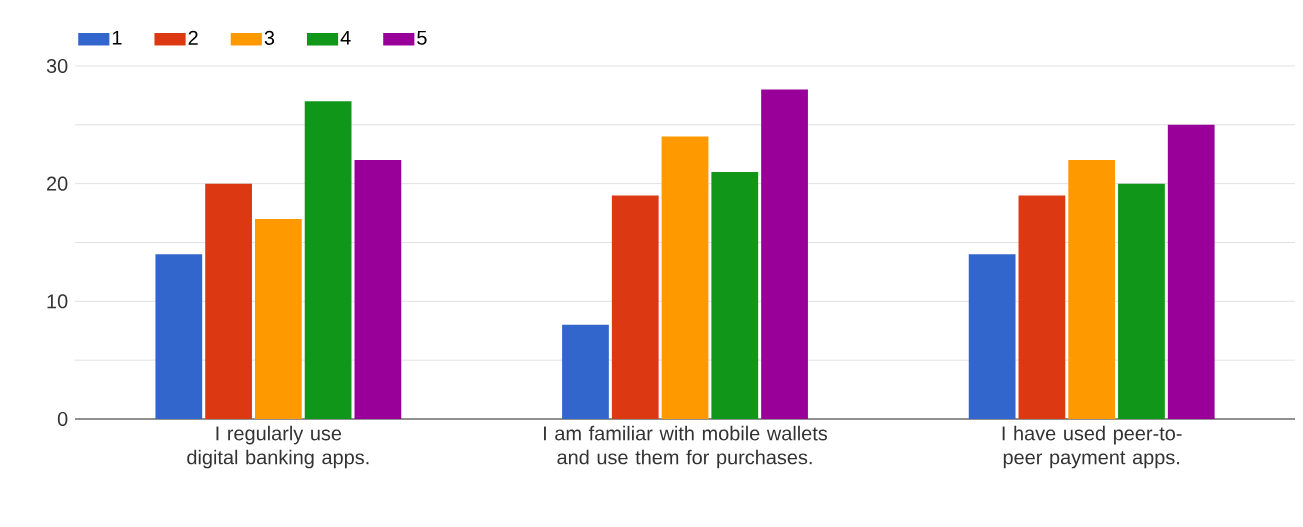 Image resolution: width=1303 pixels, height=527 pixels. Describe the element at coordinates (422, 37) in the screenshot. I see `legend-label: 5` at that location.